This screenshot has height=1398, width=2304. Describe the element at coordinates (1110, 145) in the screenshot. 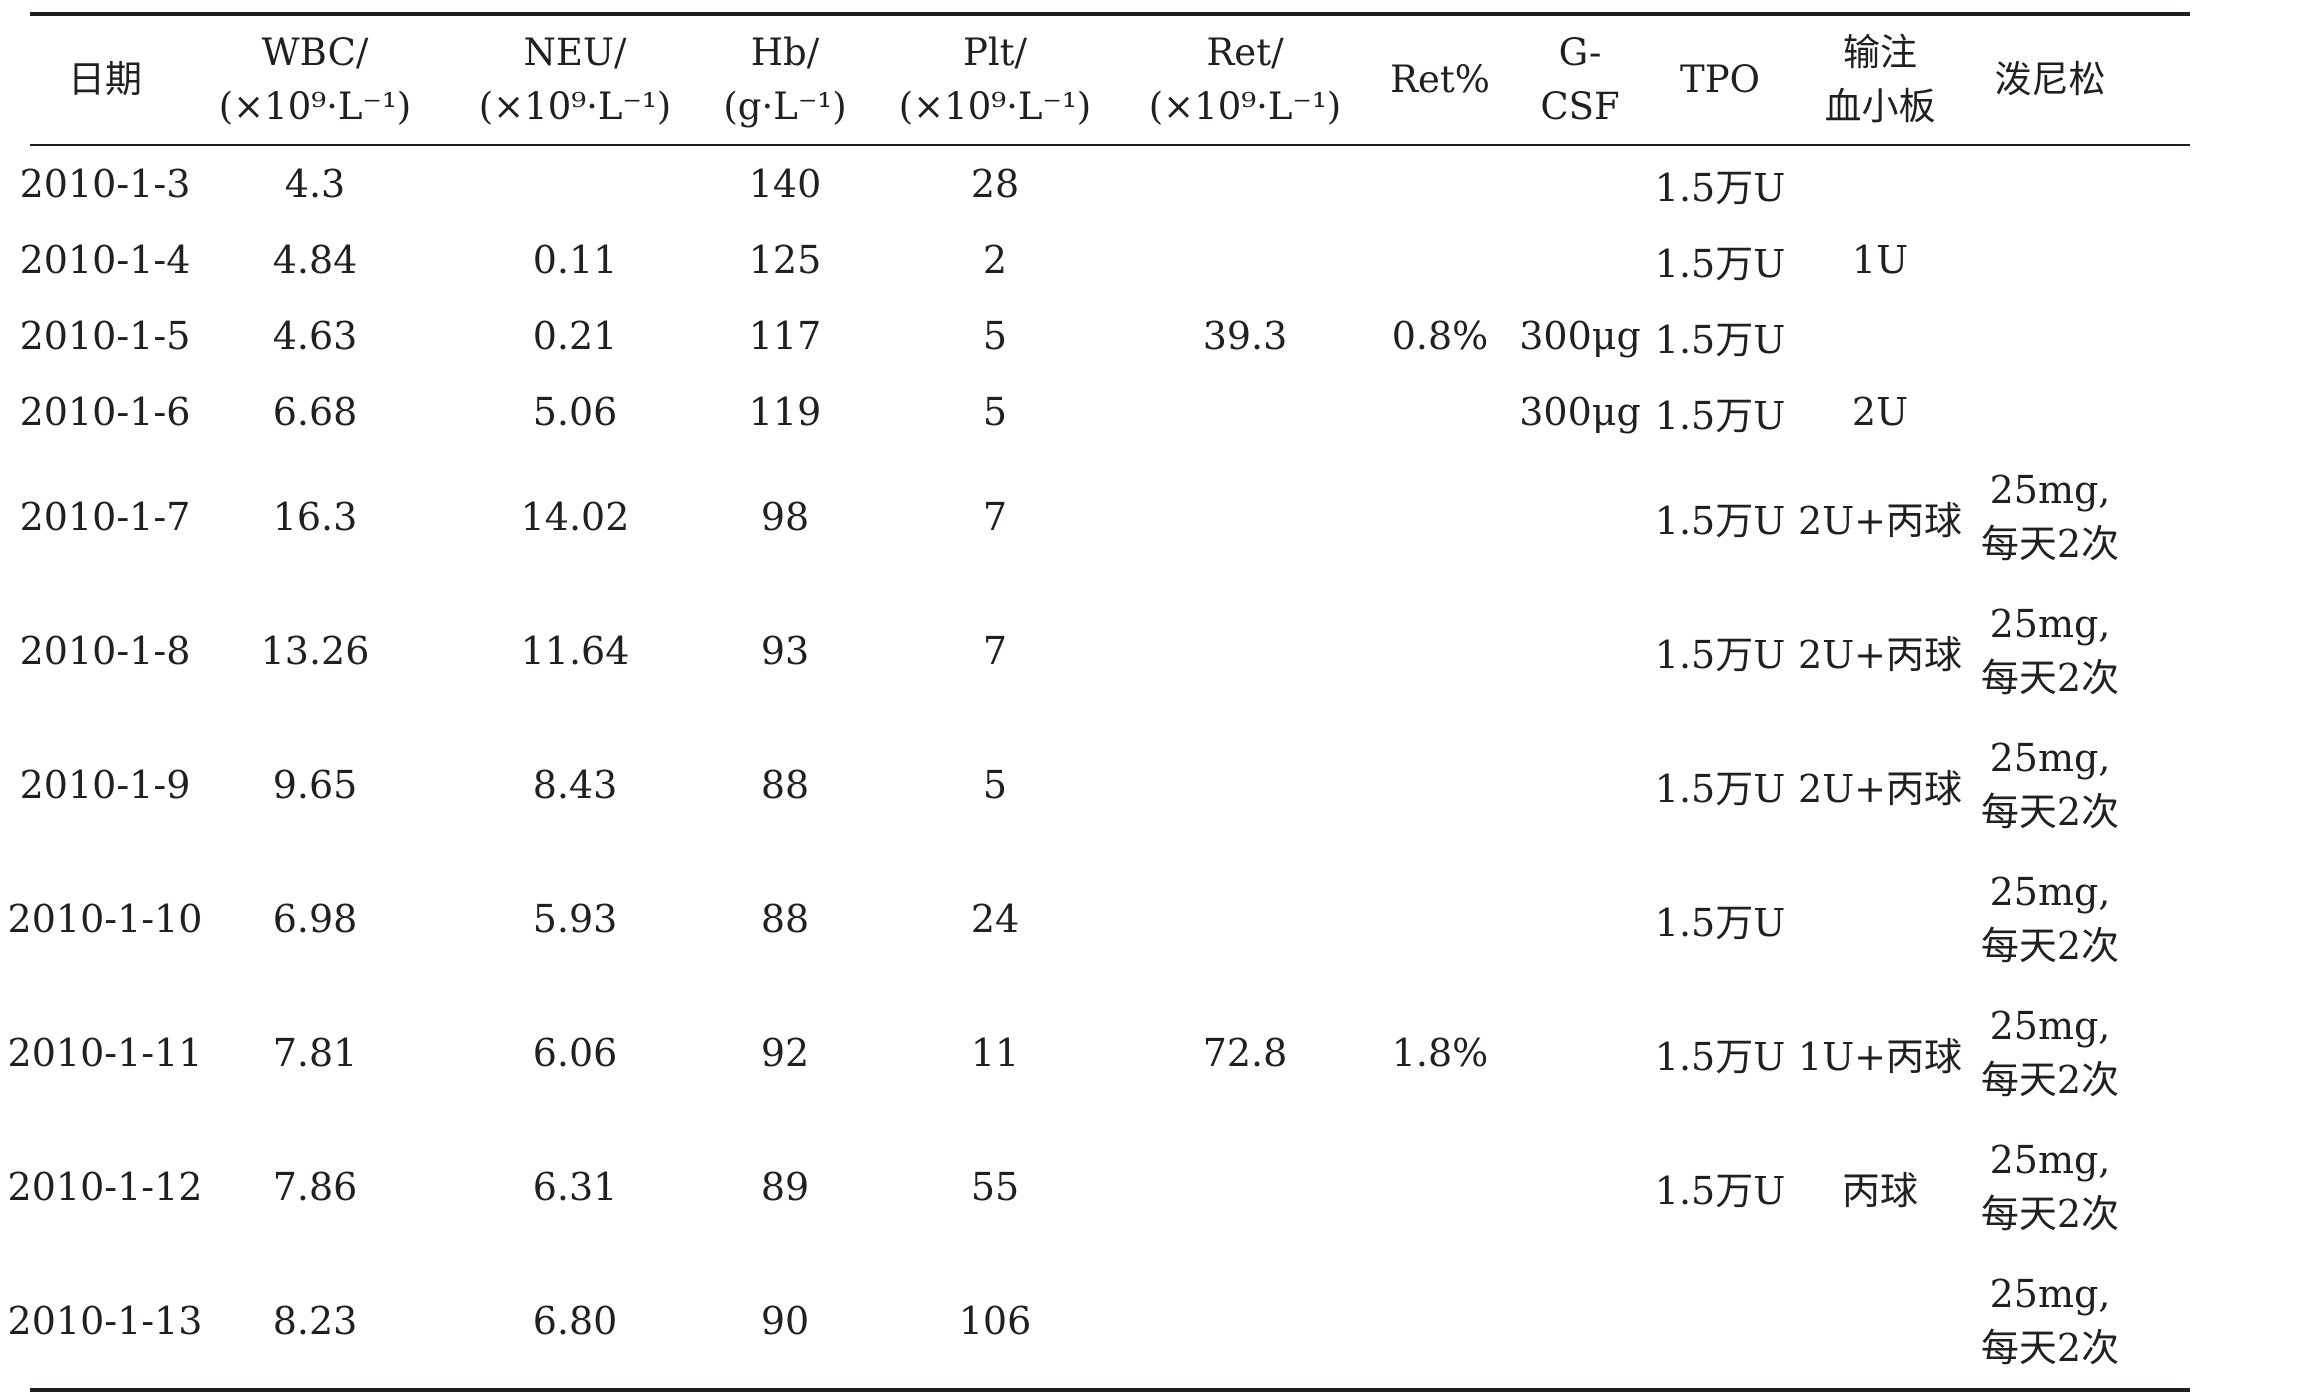

I see `table-header-rule` at that location.